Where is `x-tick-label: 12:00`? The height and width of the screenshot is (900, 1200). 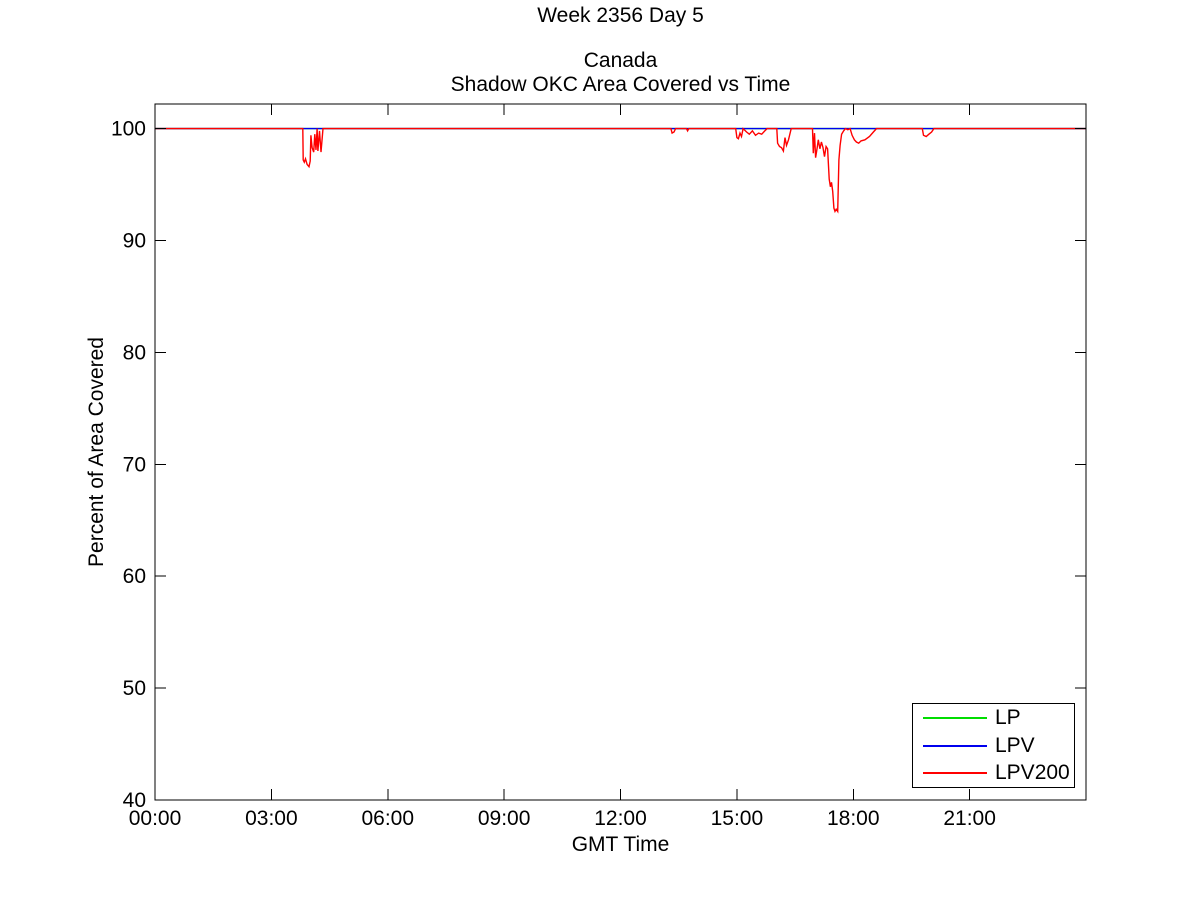 x-tick-label: 12:00 is located at coordinates (620, 818).